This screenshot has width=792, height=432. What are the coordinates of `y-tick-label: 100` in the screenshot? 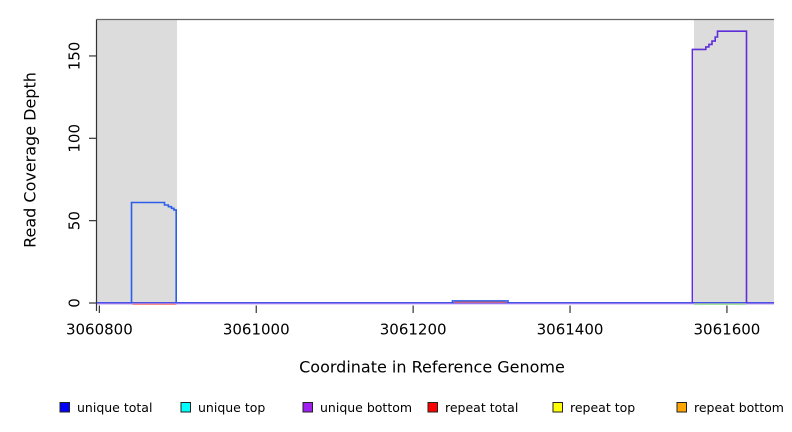 It's located at (75, 138).